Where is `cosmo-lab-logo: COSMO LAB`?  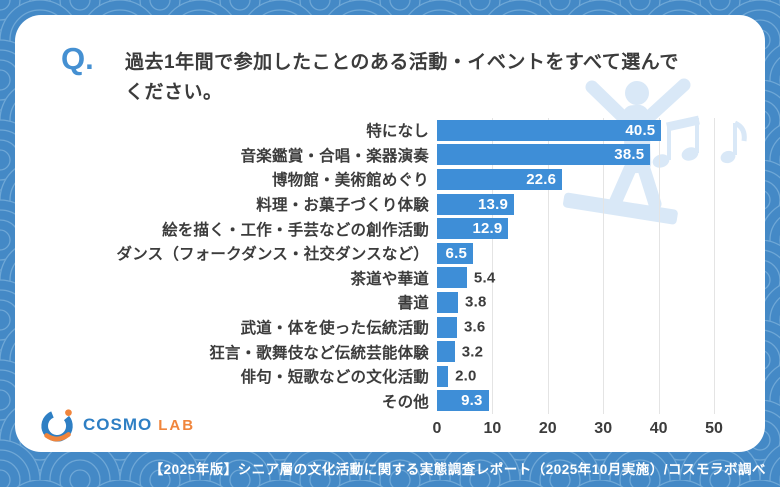
cosmo-lab-logo: COSMO LAB is located at coordinates (117, 425).